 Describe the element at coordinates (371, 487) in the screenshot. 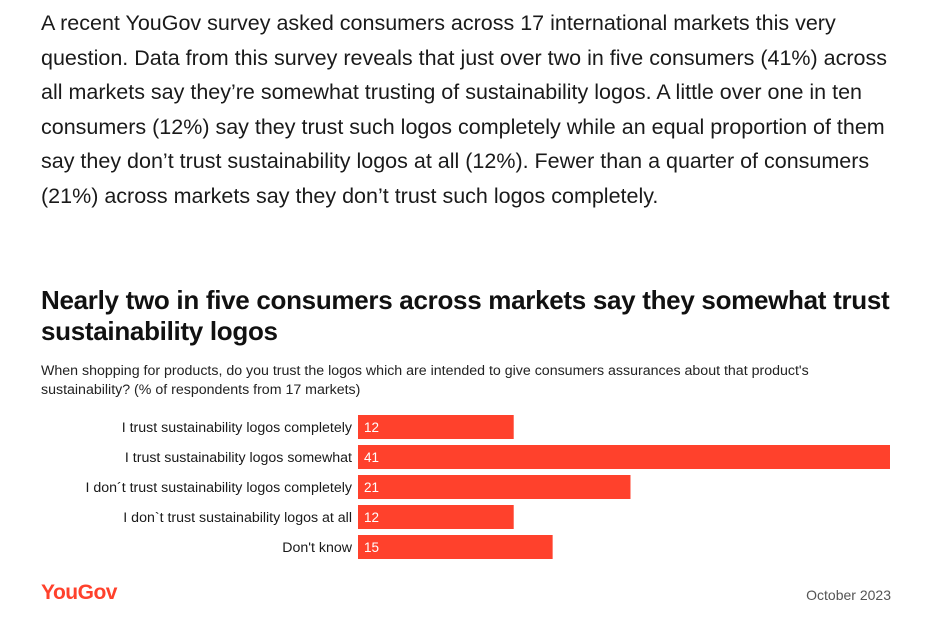

I see `bar-value-label: 21` at that location.